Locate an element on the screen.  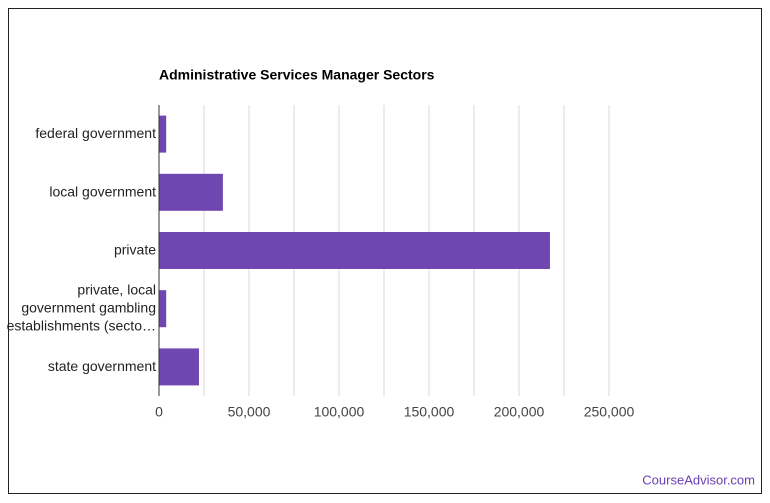
x-tick-label: 0 is located at coordinates (159, 412).